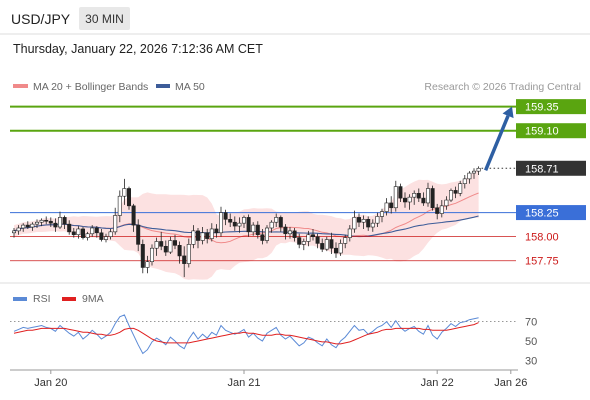  What do you see at coordinates (190, 87) in the screenshot?
I see `ma50-legend-label: MA 50` at bounding box center [190, 87].